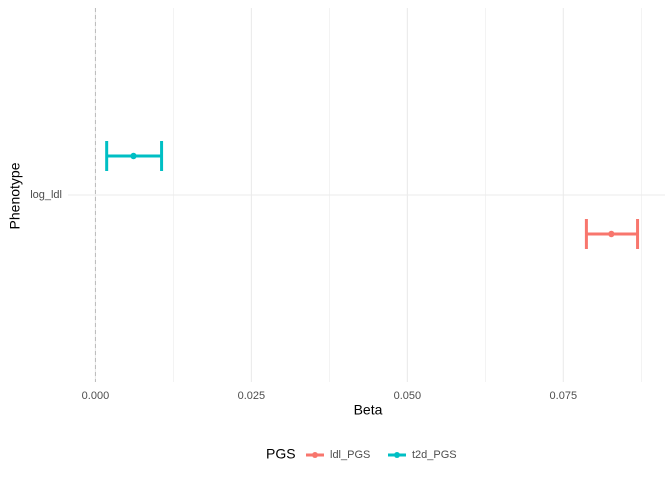  I want to click on legend-label: ldl_PGS, so click(350, 455).